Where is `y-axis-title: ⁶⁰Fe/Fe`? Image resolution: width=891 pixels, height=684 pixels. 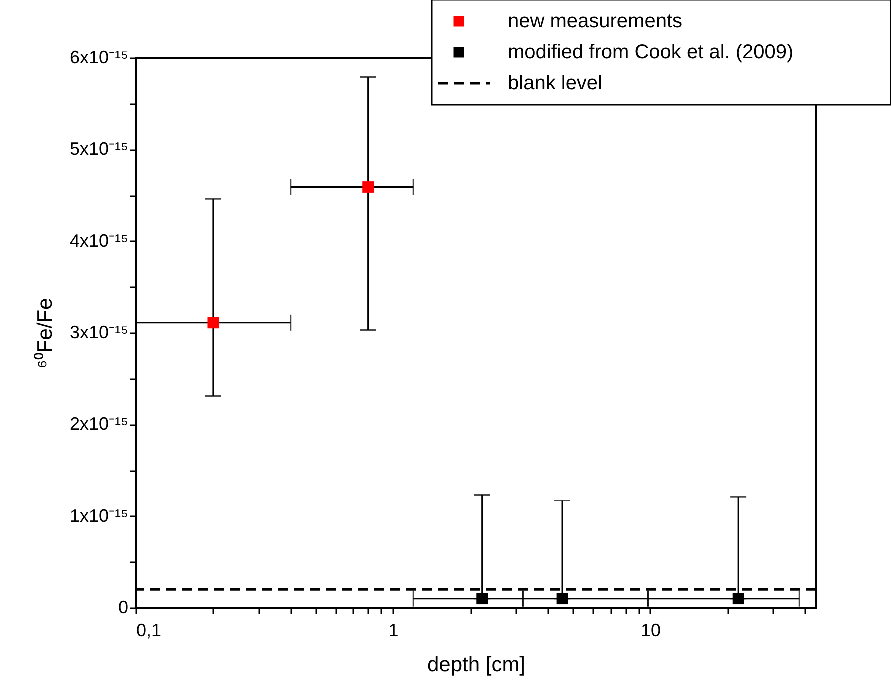 y-axis-title: ⁶⁰Fe/Fe is located at coordinates (46, 333).